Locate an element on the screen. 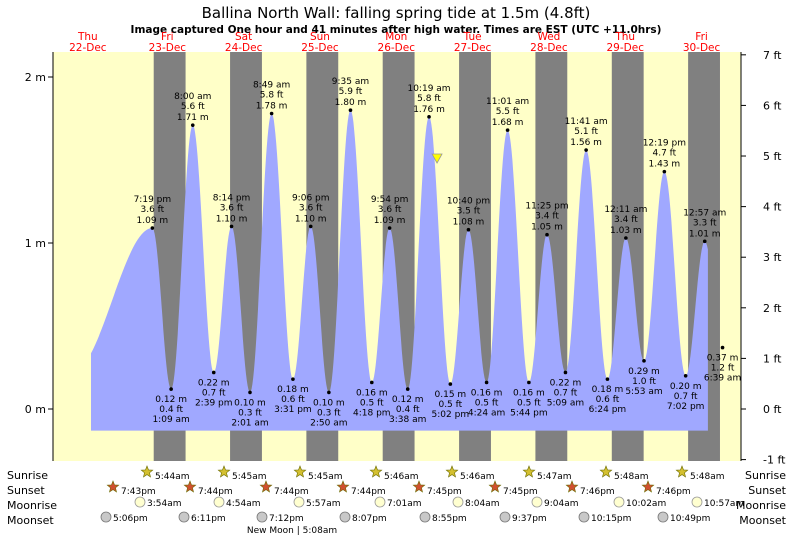  tide-time: 8:14 pm is located at coordinates (232, 198).